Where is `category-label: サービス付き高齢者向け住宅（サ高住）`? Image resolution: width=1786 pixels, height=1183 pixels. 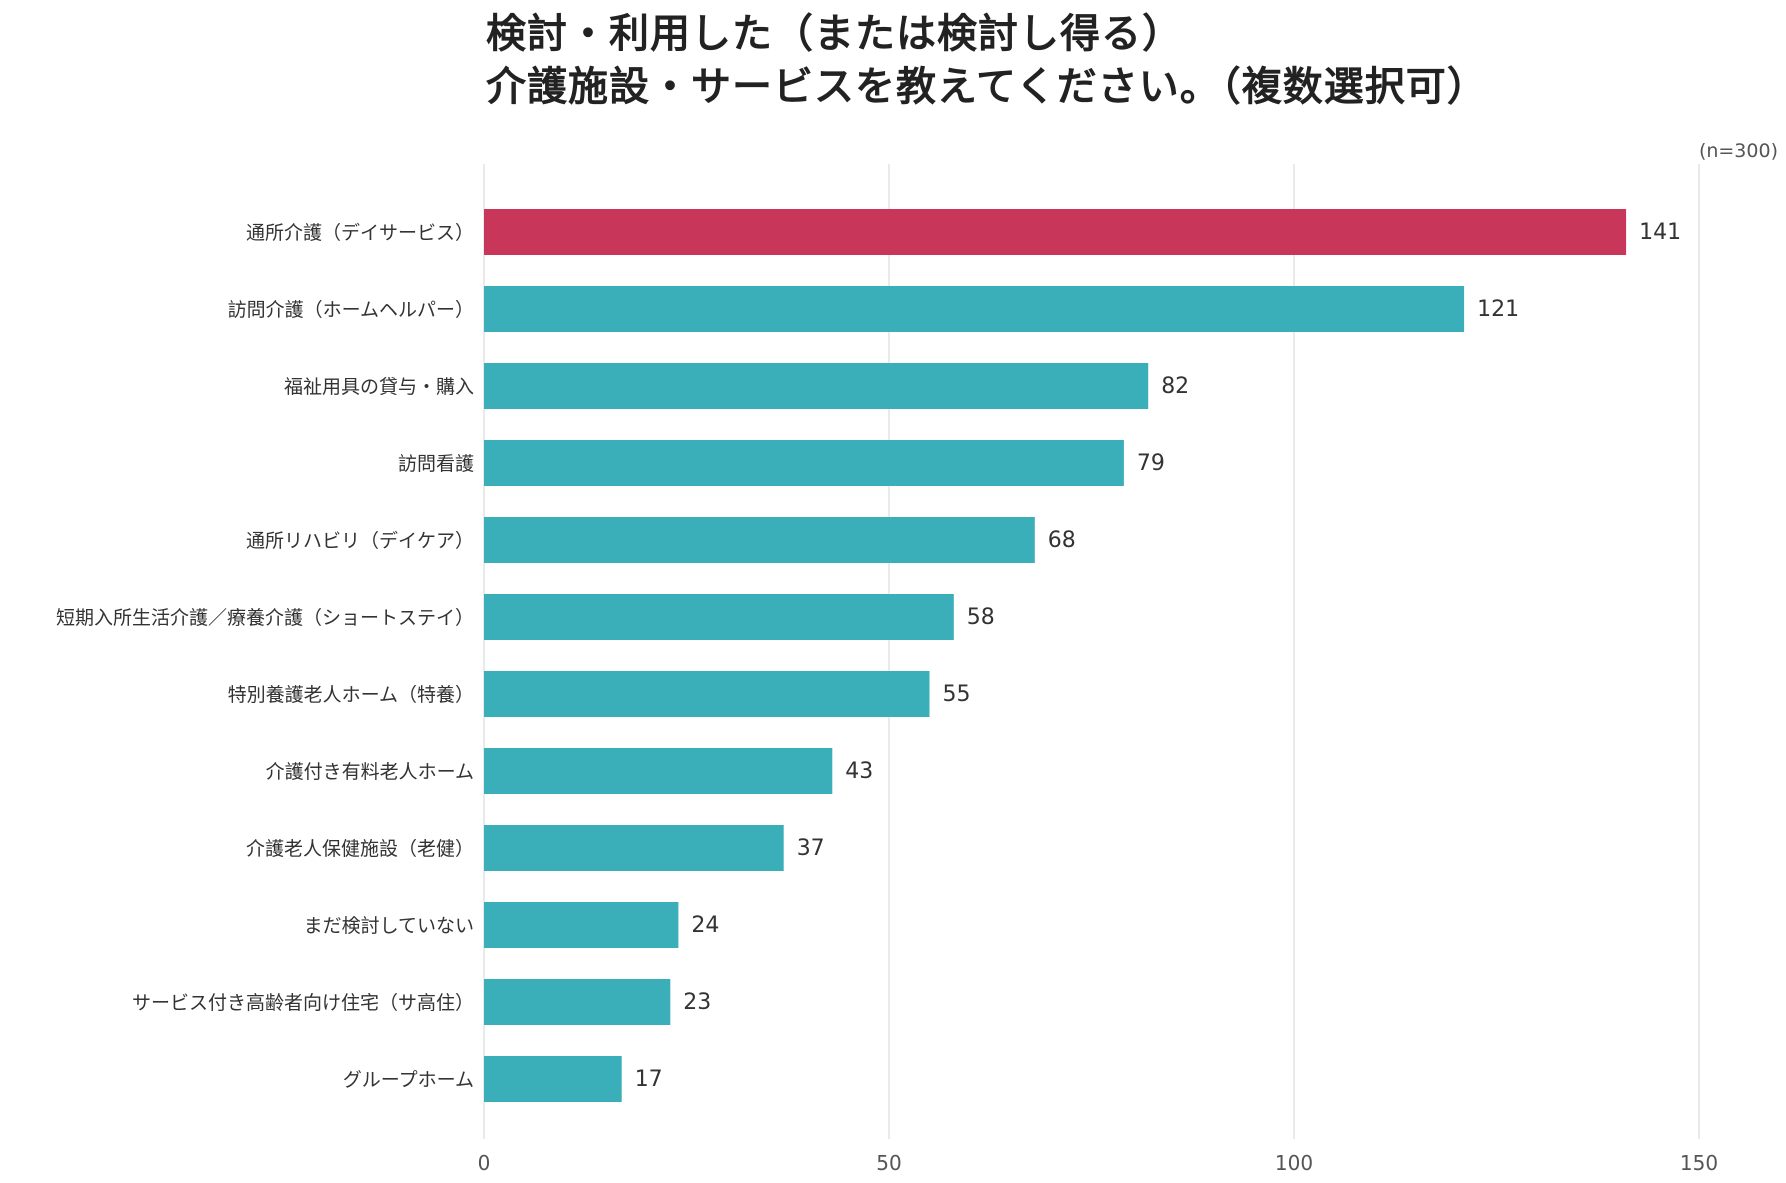 category-label: サービス付き高齢者向け住宅（サ高住） is located at coordinates (303, 1003).